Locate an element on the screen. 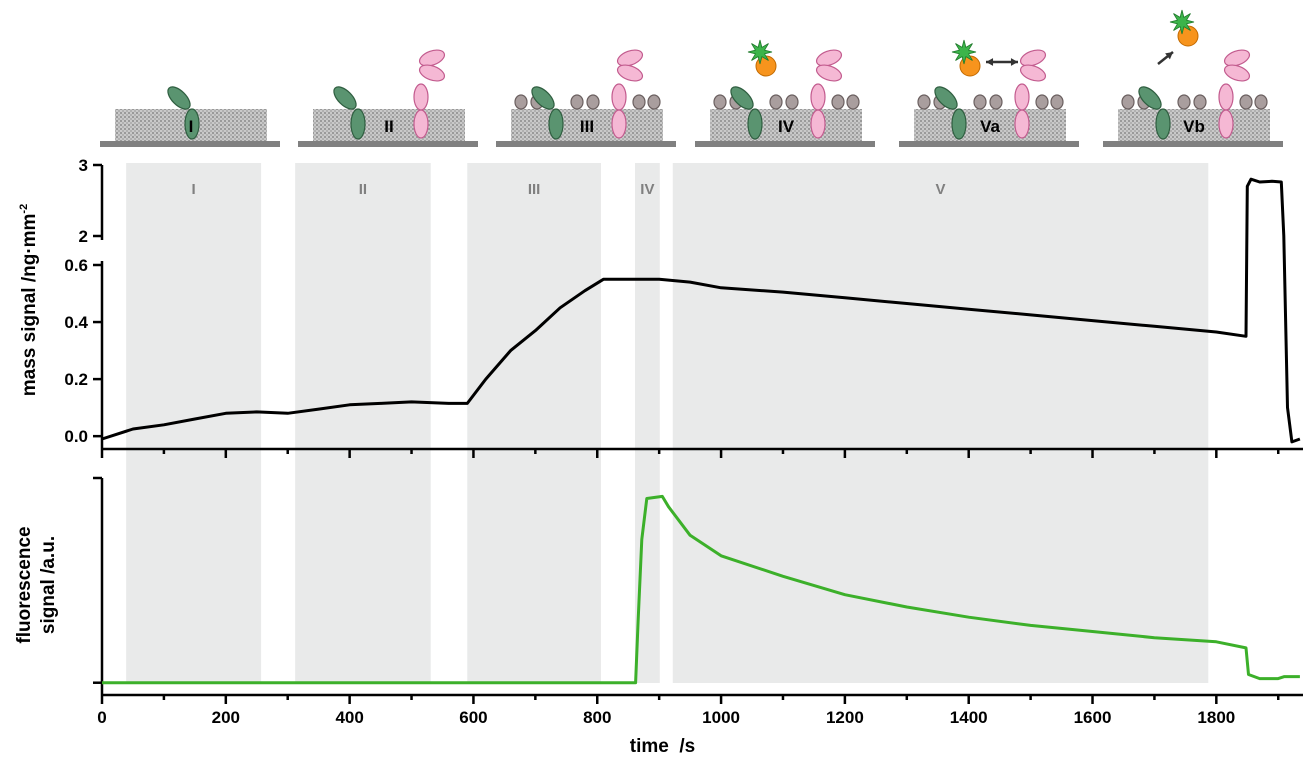  x-tick-label: 1400 is located at coordinates (969, 717).